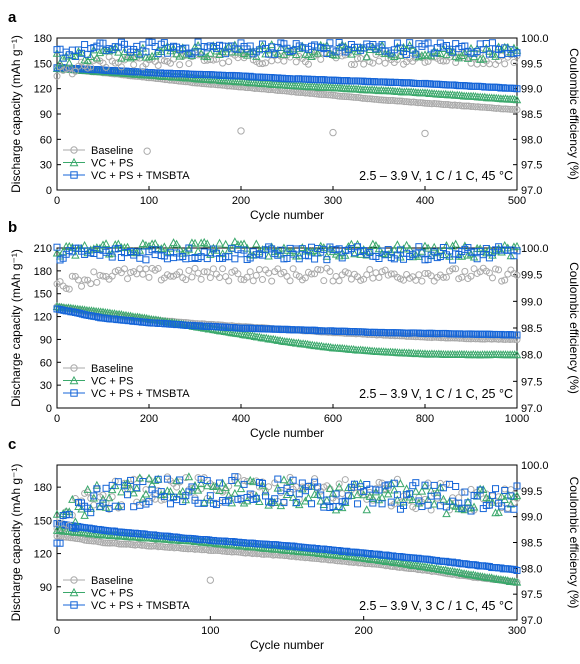 Image resolution: width=580 pixels, height=664 pixels. What do you see at coordinates (436, 394) in the screenshot?
I see `condition-annotation: 2.5 – 3.9 V, 1 C / 1 C, 25 °C` at bounding box center [436, 394].